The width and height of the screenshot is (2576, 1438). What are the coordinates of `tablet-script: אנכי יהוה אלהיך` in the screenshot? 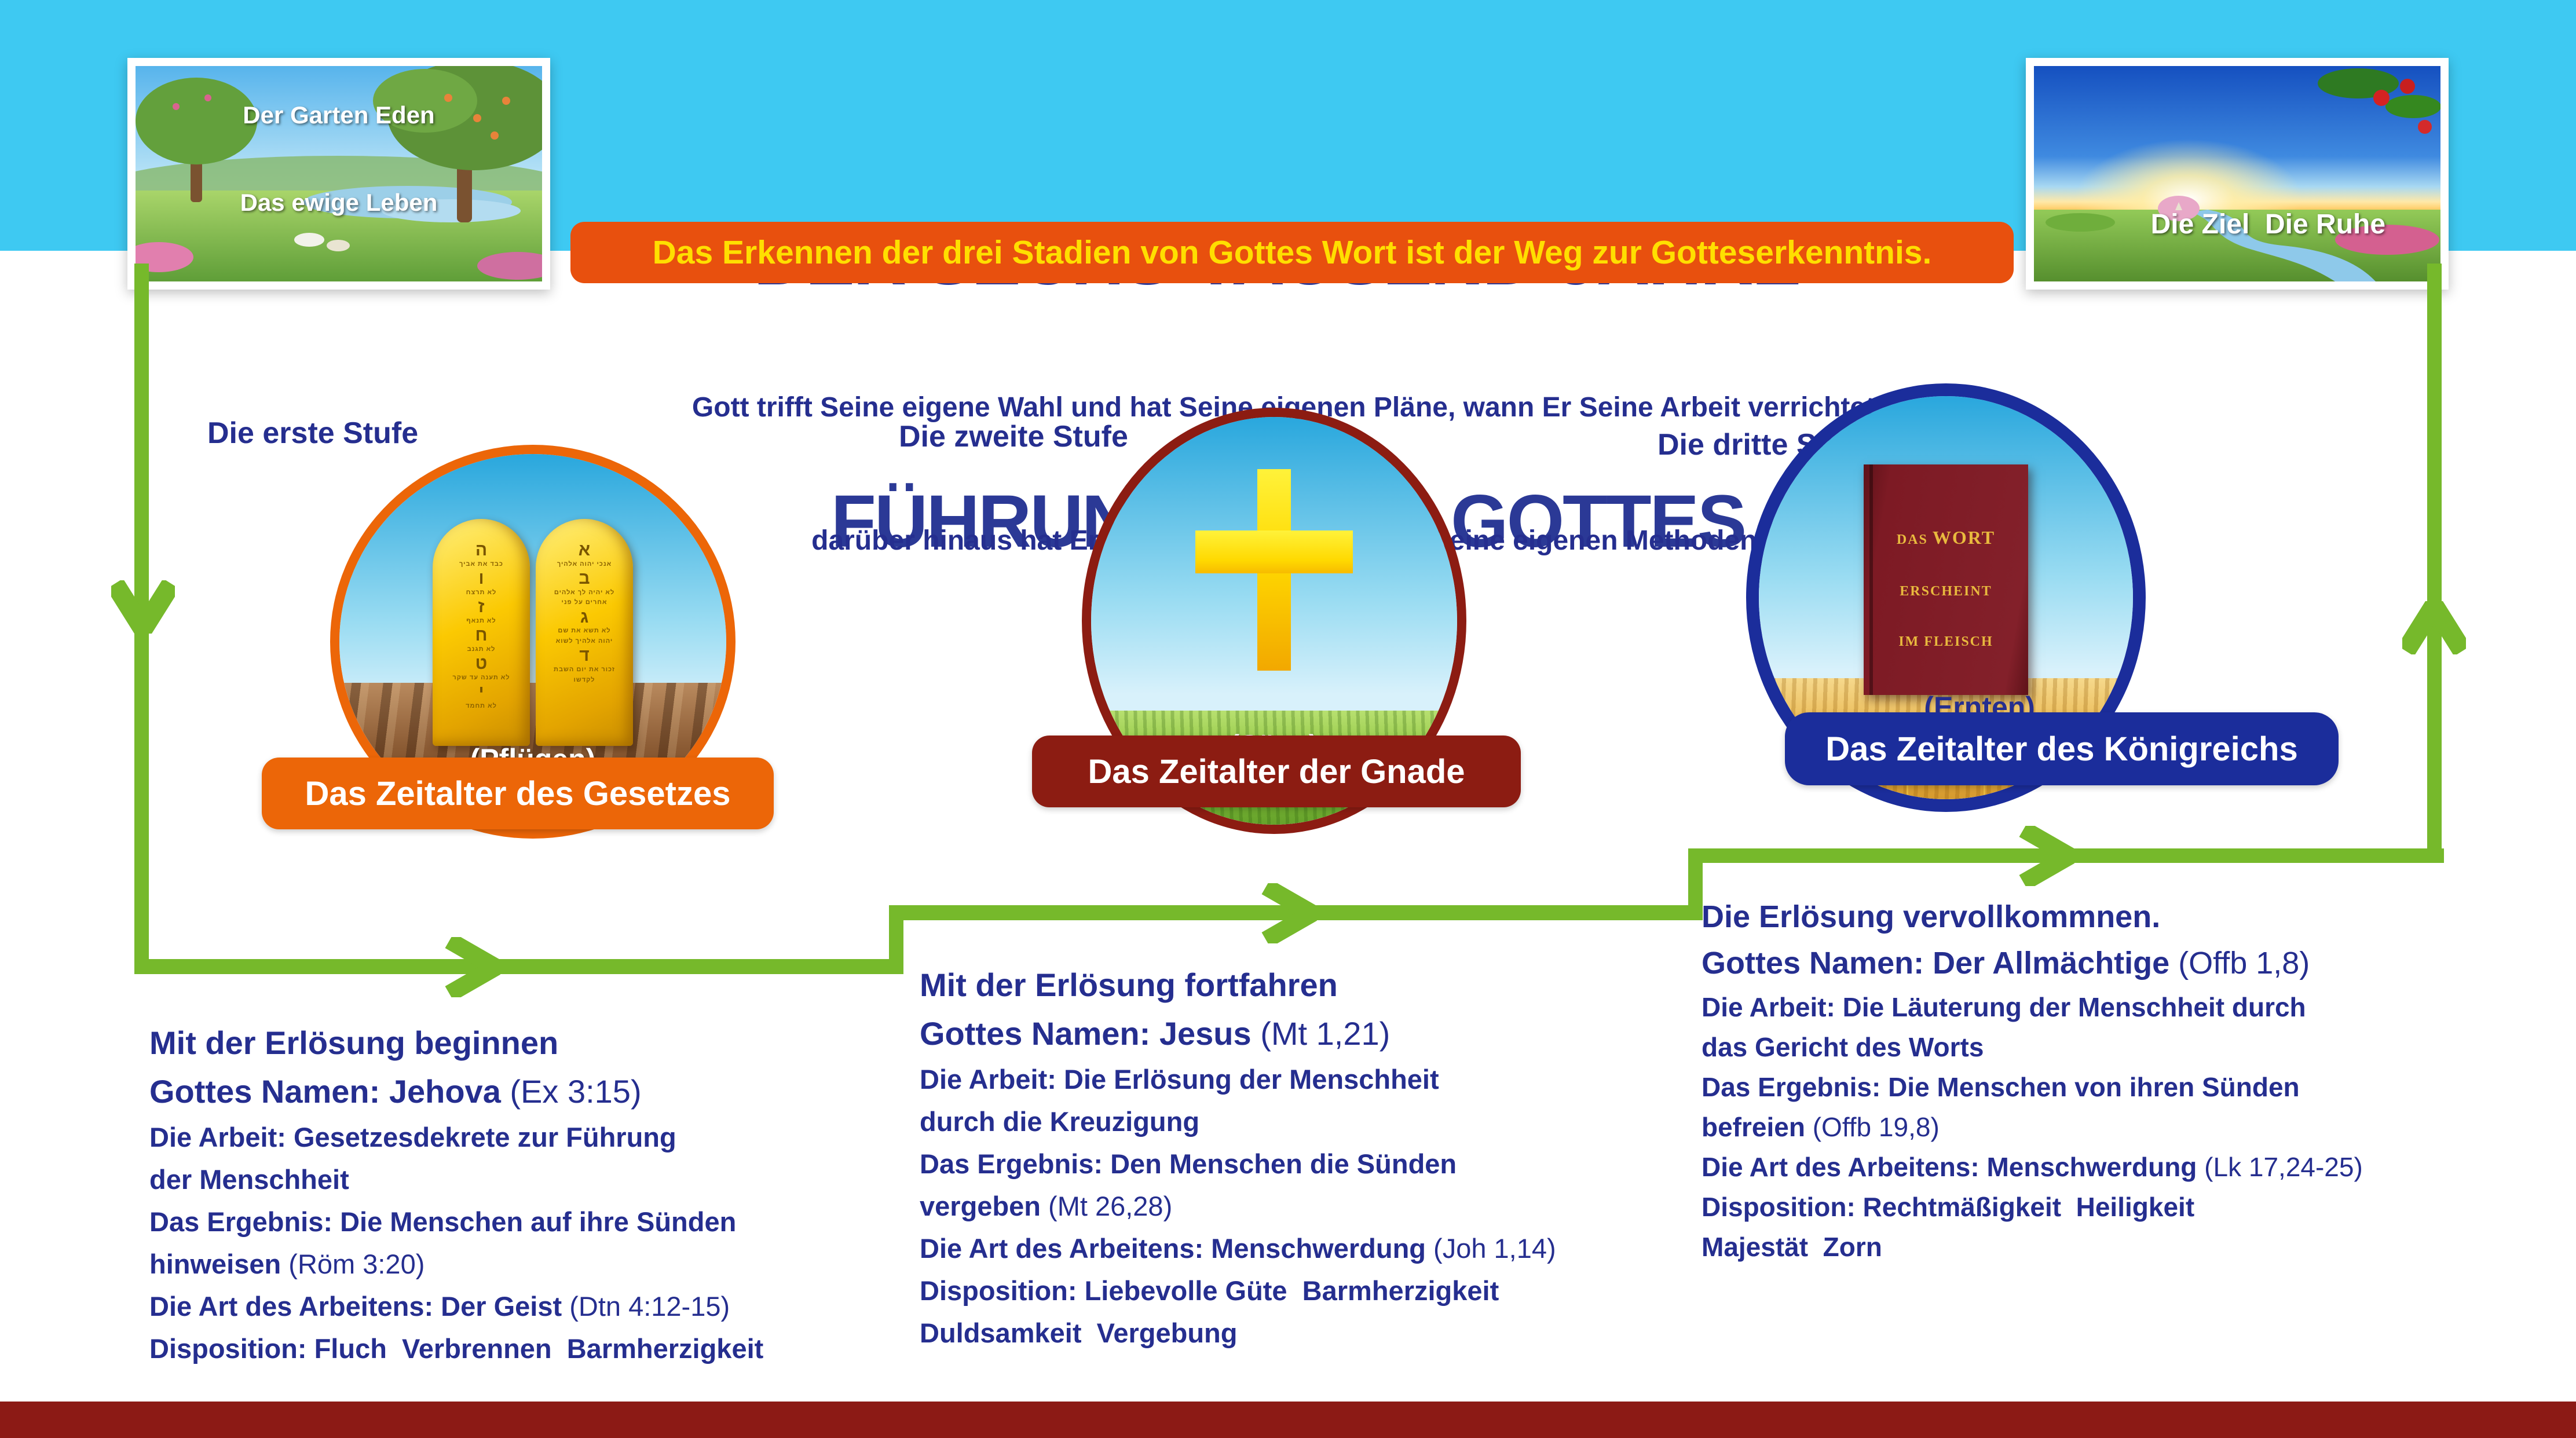 It's located at (584, 564).